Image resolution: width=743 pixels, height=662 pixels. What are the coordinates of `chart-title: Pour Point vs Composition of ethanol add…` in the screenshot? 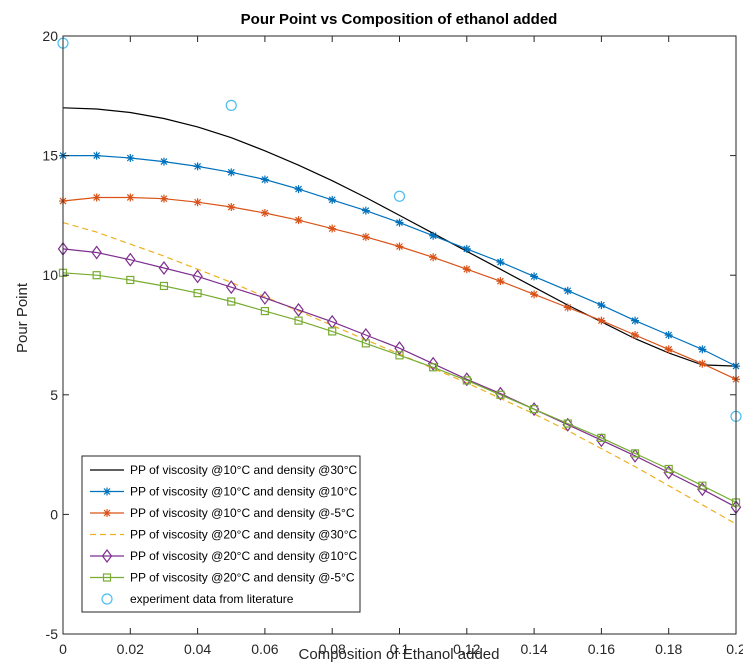 It's located at (399, 19).